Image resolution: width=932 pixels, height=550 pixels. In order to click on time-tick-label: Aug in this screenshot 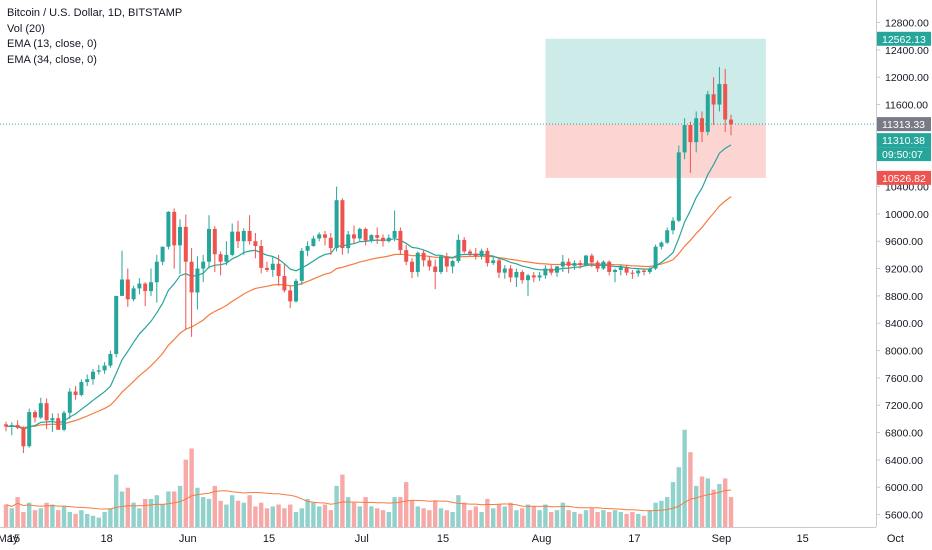, I will do `click(542, 539)`.